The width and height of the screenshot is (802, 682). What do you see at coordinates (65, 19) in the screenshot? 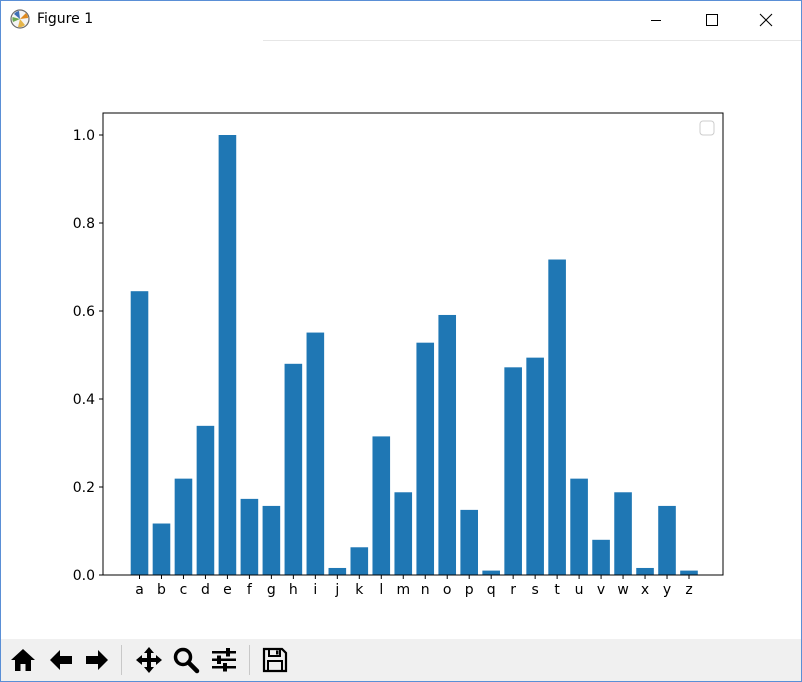
I see `window-title: Figure 1` at bounding box center [65, 19].